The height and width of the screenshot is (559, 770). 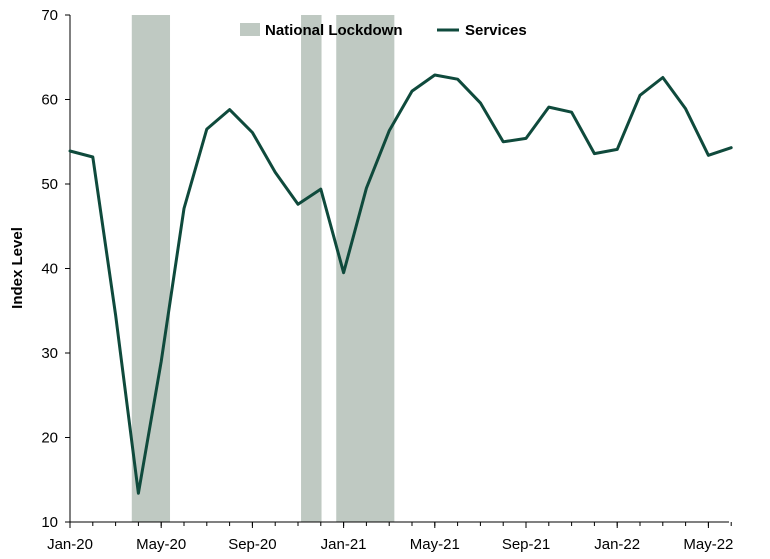 What do you see at coordinates (334, 30) in the screenshot?
I see `legend-label: National Lockdown` at bounding box center [334, 30].